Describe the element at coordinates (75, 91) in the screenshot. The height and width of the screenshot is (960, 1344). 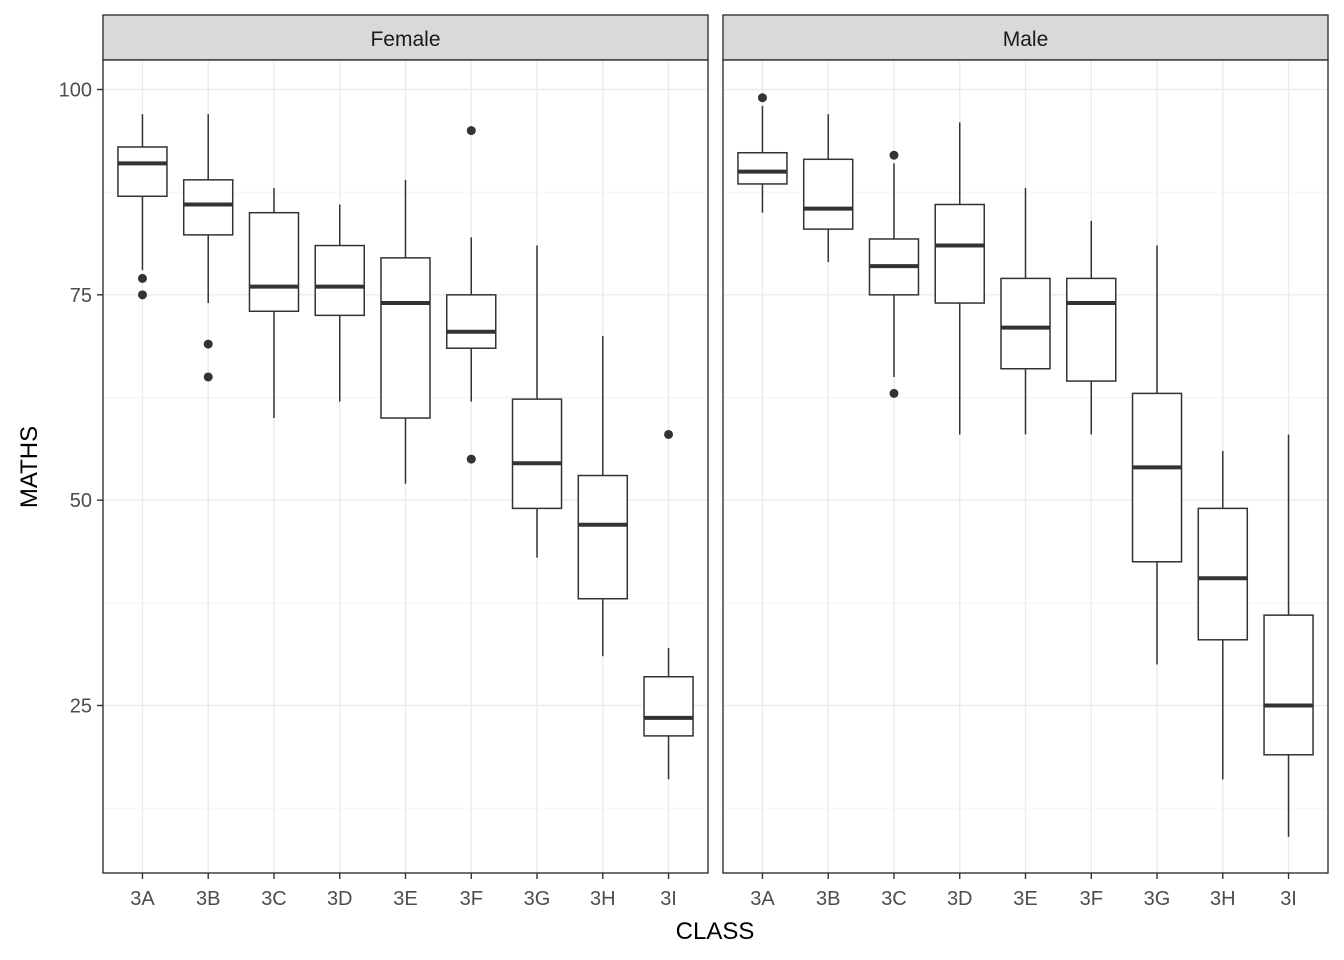
I see `y-tick-label: 100` at that location.